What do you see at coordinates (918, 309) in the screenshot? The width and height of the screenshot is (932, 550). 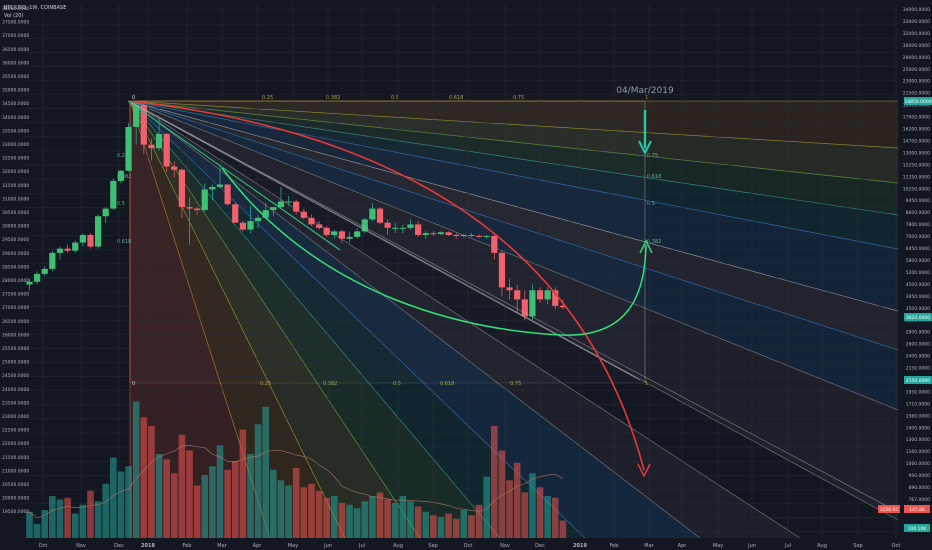 I see `right-axis-label: 3500.0000` at bounding box center [918, 309].